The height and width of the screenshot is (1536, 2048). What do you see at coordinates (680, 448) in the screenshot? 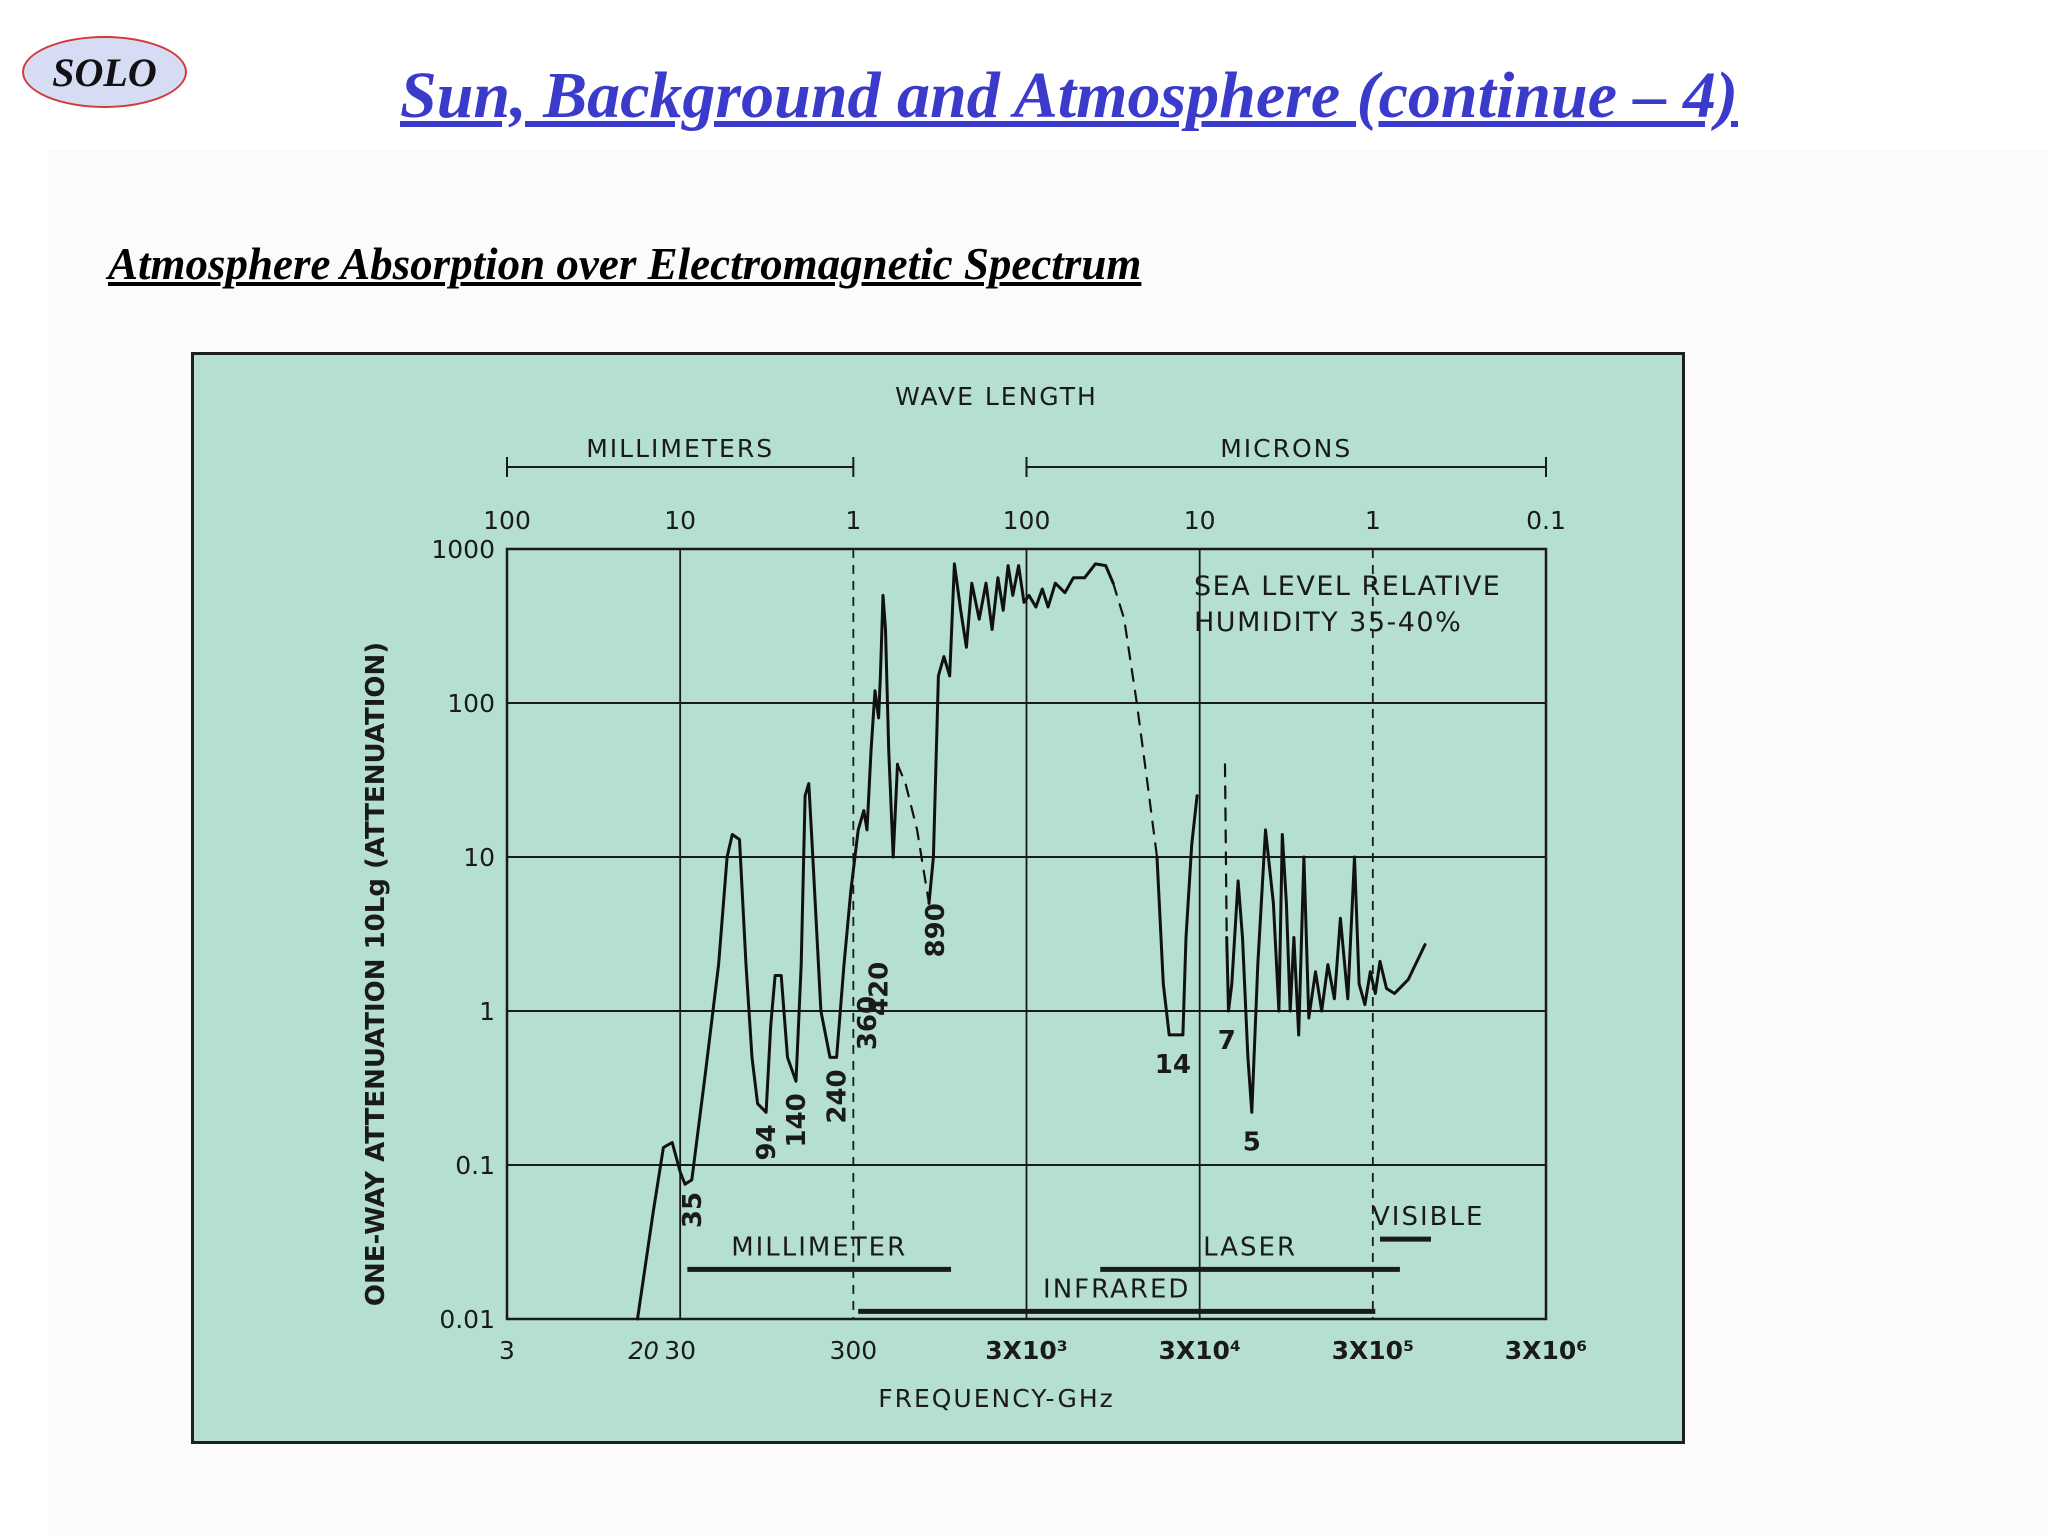
I see `wavelength-band-label: MILLIMETERS` at bounding box center [680, 448].